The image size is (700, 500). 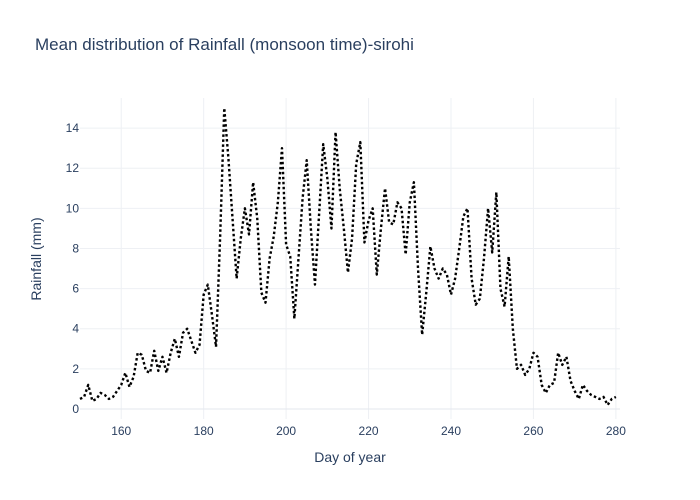 I want to click on x-tick-label: 280, so click(x=616, y=431).